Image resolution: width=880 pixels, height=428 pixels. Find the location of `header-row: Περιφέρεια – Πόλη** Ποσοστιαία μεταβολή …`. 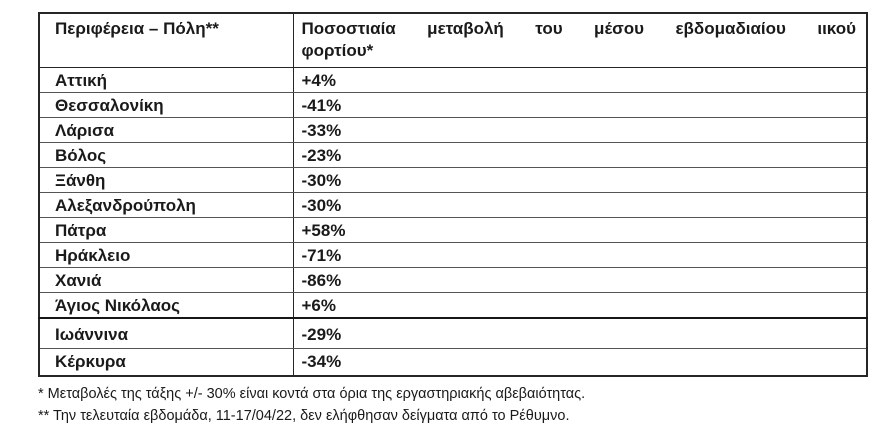

header-row: Περιφέρεια – Πόλη** Ποσοστιαία μεταβολή … is located at coordinates (453, 40).